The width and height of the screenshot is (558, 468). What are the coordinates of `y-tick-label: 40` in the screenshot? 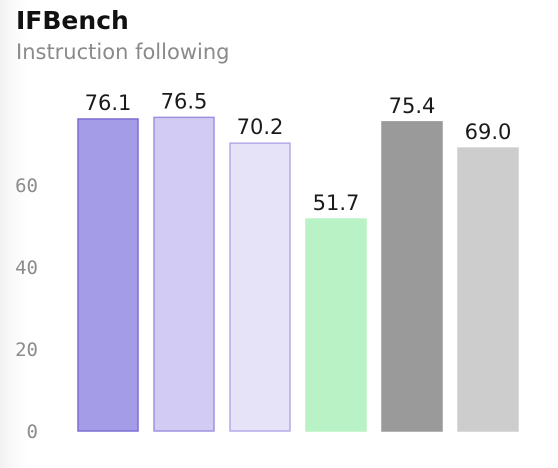 It's located at (26, 268).